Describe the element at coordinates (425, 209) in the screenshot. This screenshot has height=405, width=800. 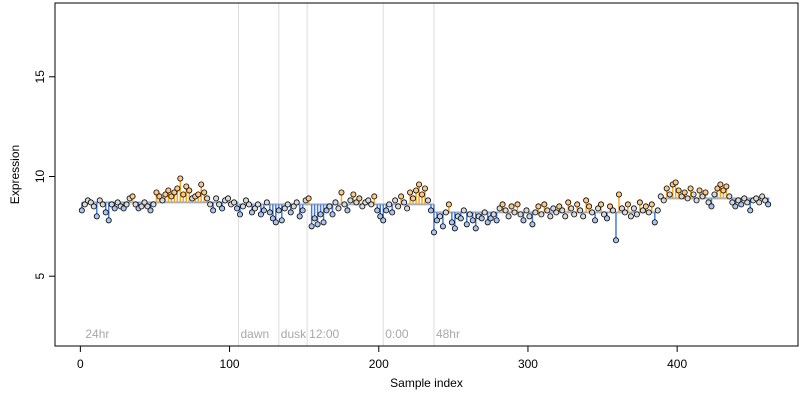
I see `data-points` at that location.